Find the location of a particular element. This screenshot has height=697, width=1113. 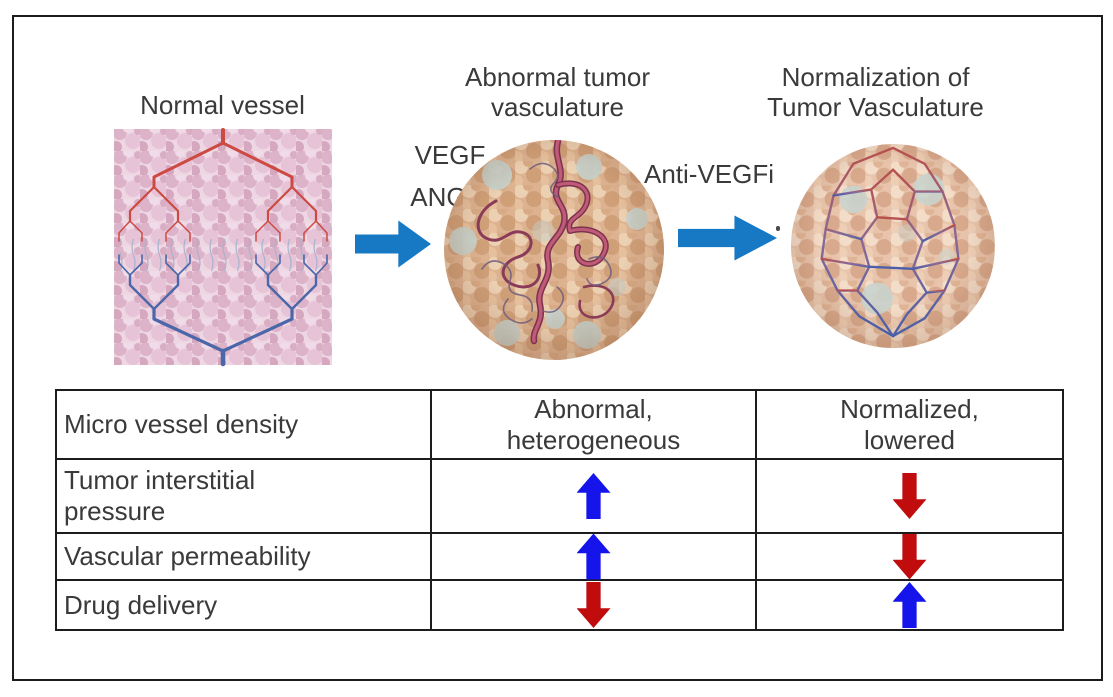

table-cell-tumor-interstitial-pressure: Tumor interstitial pressure is located at coordinates (244, 497).